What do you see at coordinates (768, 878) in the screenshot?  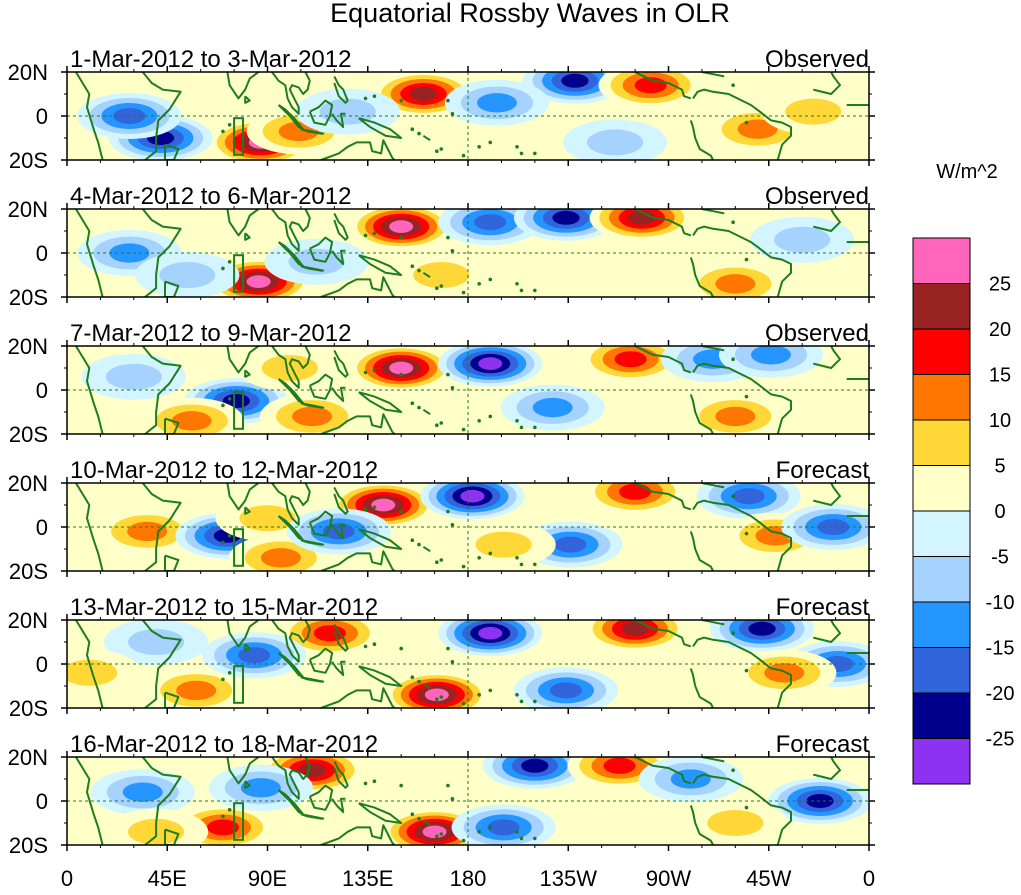 I see `x-tick-label: 45W` at bounding box center [768, 878].